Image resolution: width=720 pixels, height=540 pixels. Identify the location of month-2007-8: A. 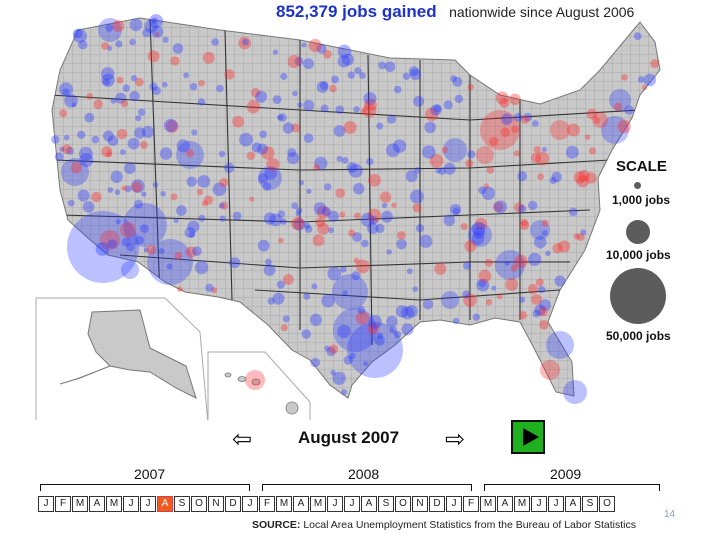
(165, 504).